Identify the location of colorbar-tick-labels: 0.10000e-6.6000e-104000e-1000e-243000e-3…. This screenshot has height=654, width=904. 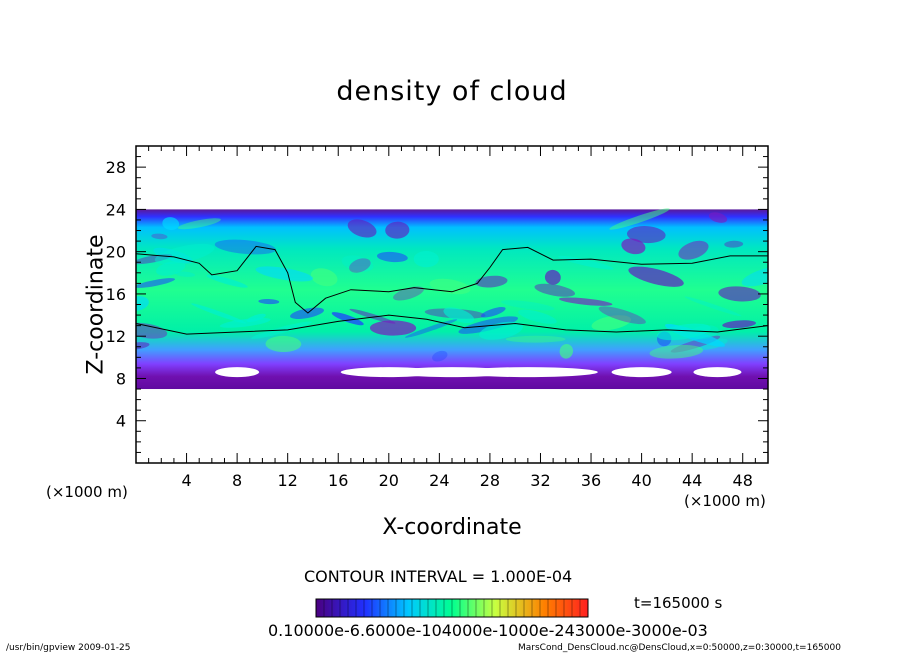
(488, 630).